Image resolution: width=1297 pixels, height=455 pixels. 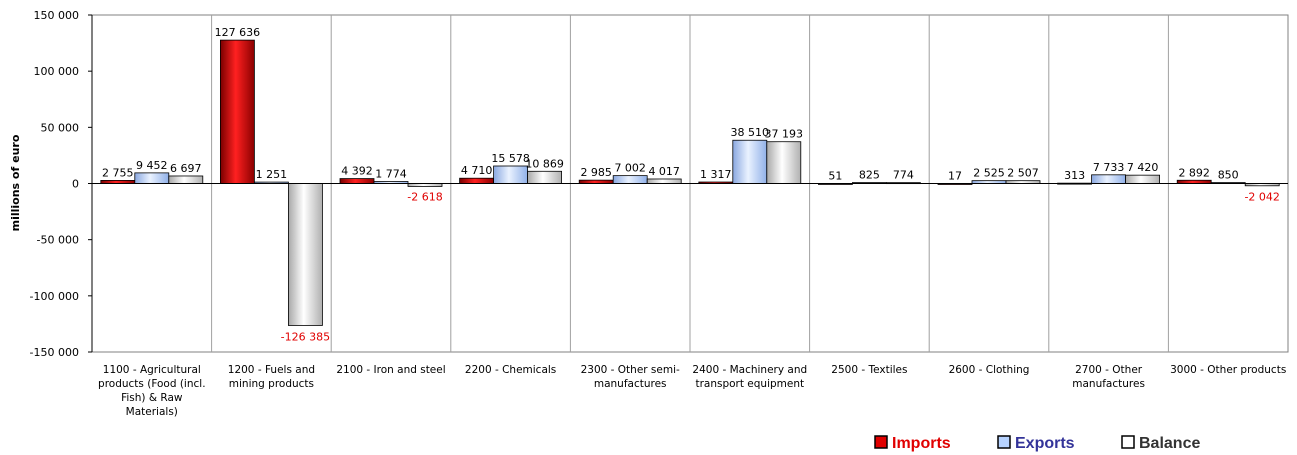 I want to click on value-label: -2 618, so click(x=424, y=197).